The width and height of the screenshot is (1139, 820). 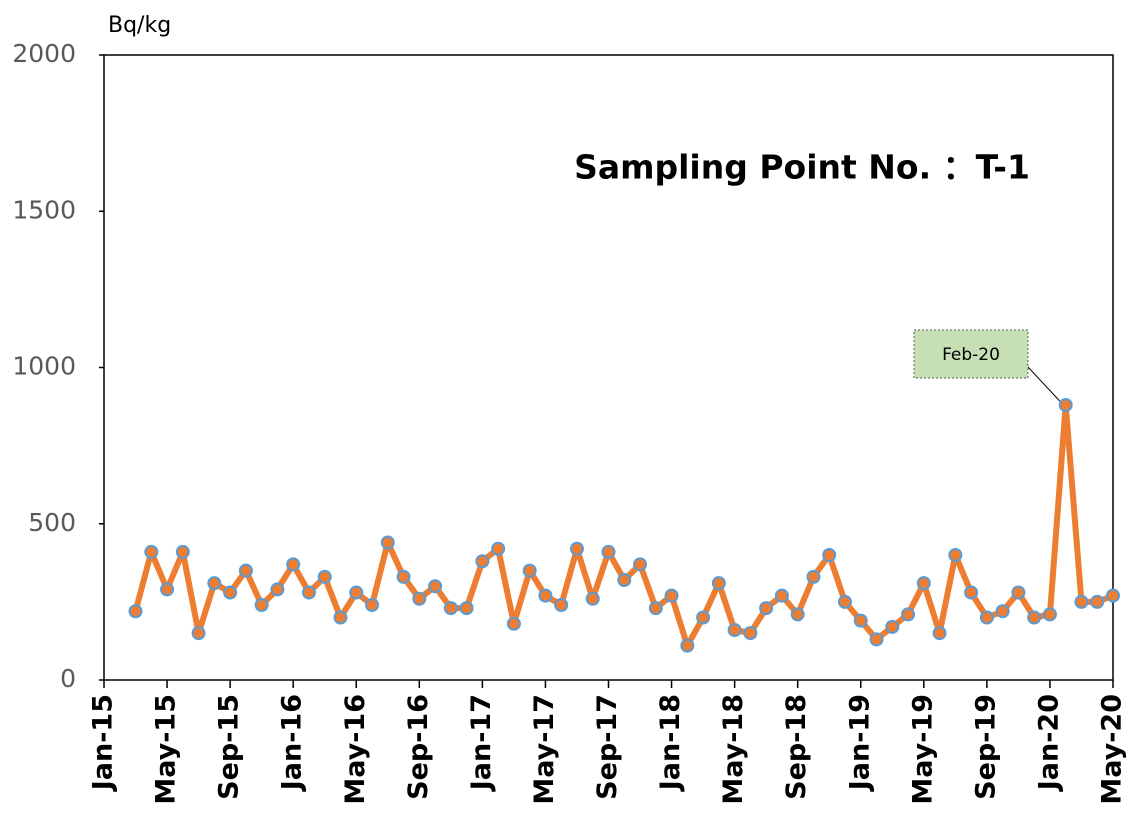 What do you see at coordinates (1112, 749) in the screenshot?
I see `x-tick-label: May-20` at bounding box center [1112, 749].